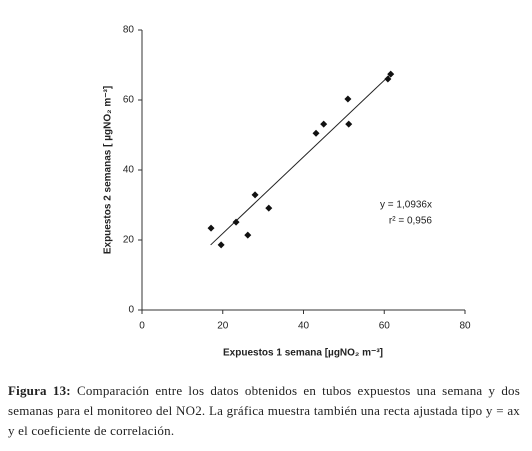 This screenshot has height=451, width=532. Describe the element at coordinates (411, 221) in the screenshot. I see `r-squared: r² = 0,956` at that location.